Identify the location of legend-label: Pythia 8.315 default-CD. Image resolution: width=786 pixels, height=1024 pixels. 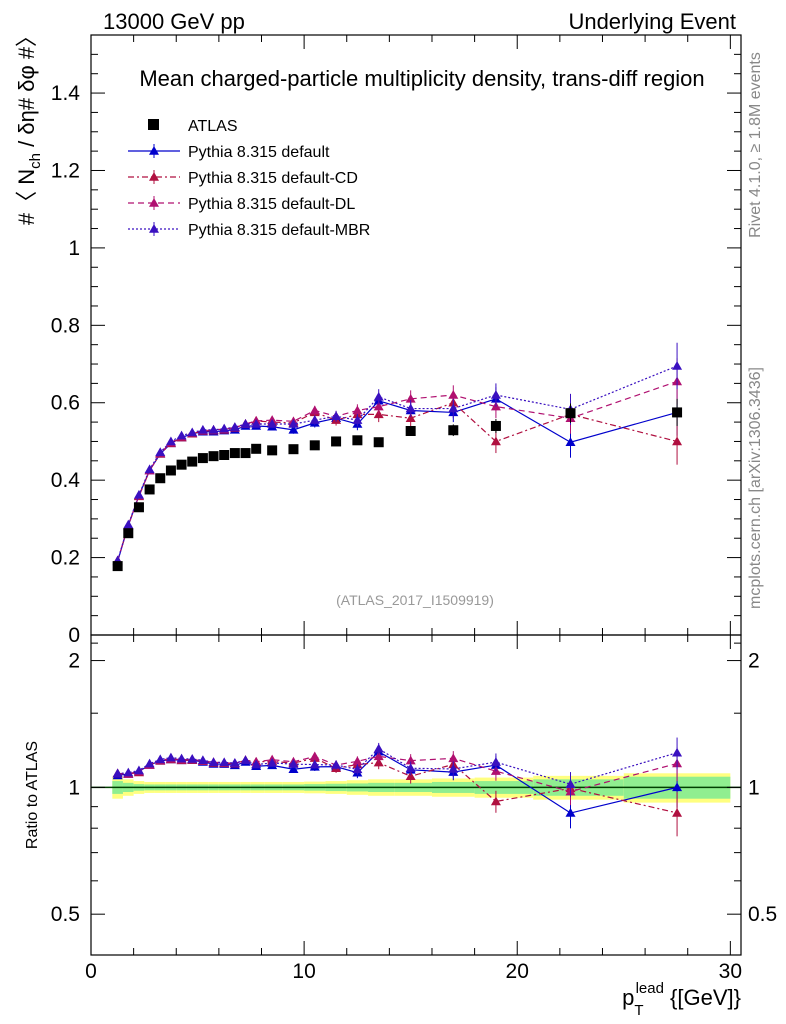
(273, 178).